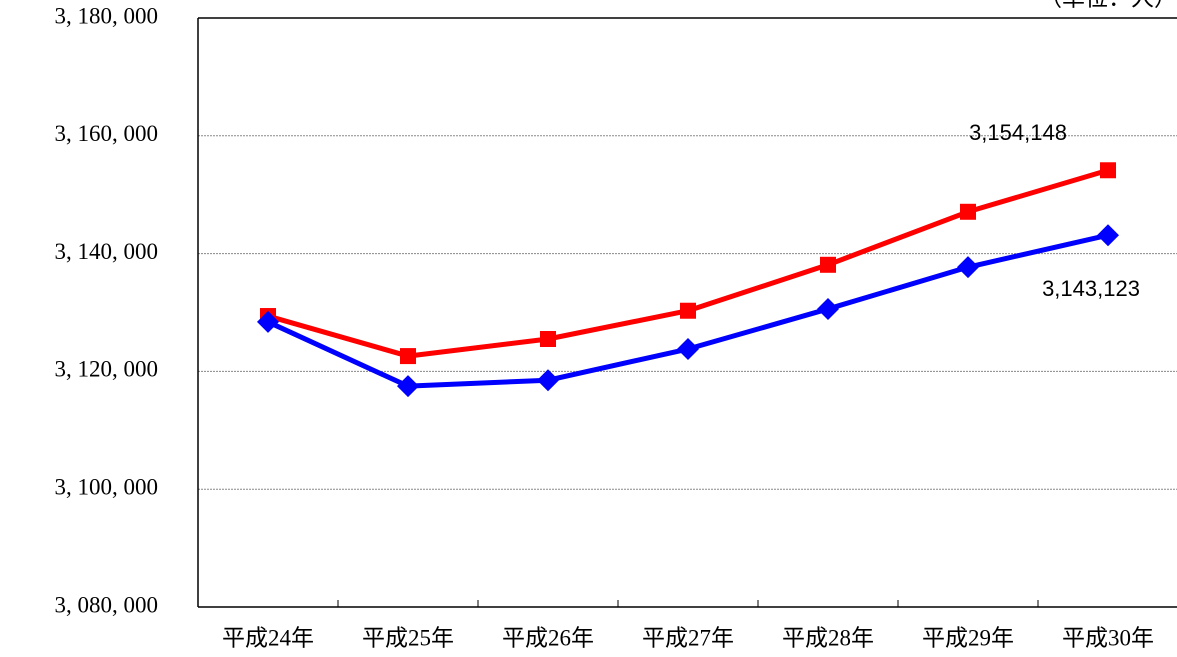 The image size is (1177, 657). I want to click on x-tick-label: 平成30年, so click(1108, 637).